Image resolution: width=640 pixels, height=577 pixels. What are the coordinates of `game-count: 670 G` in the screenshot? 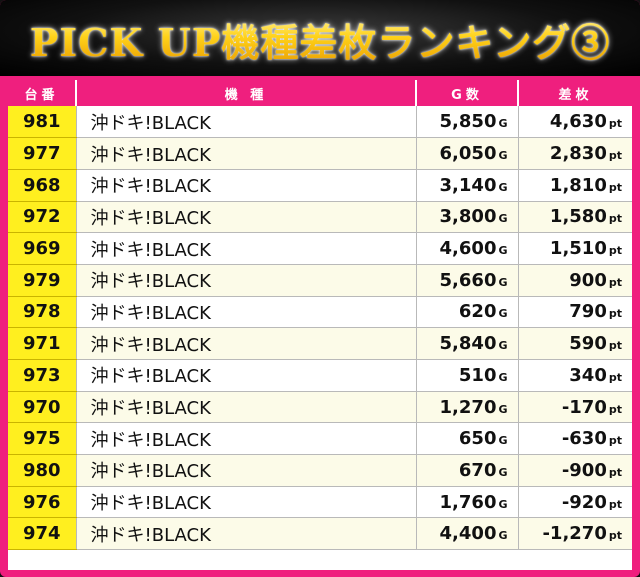 It's located at (467, 470).